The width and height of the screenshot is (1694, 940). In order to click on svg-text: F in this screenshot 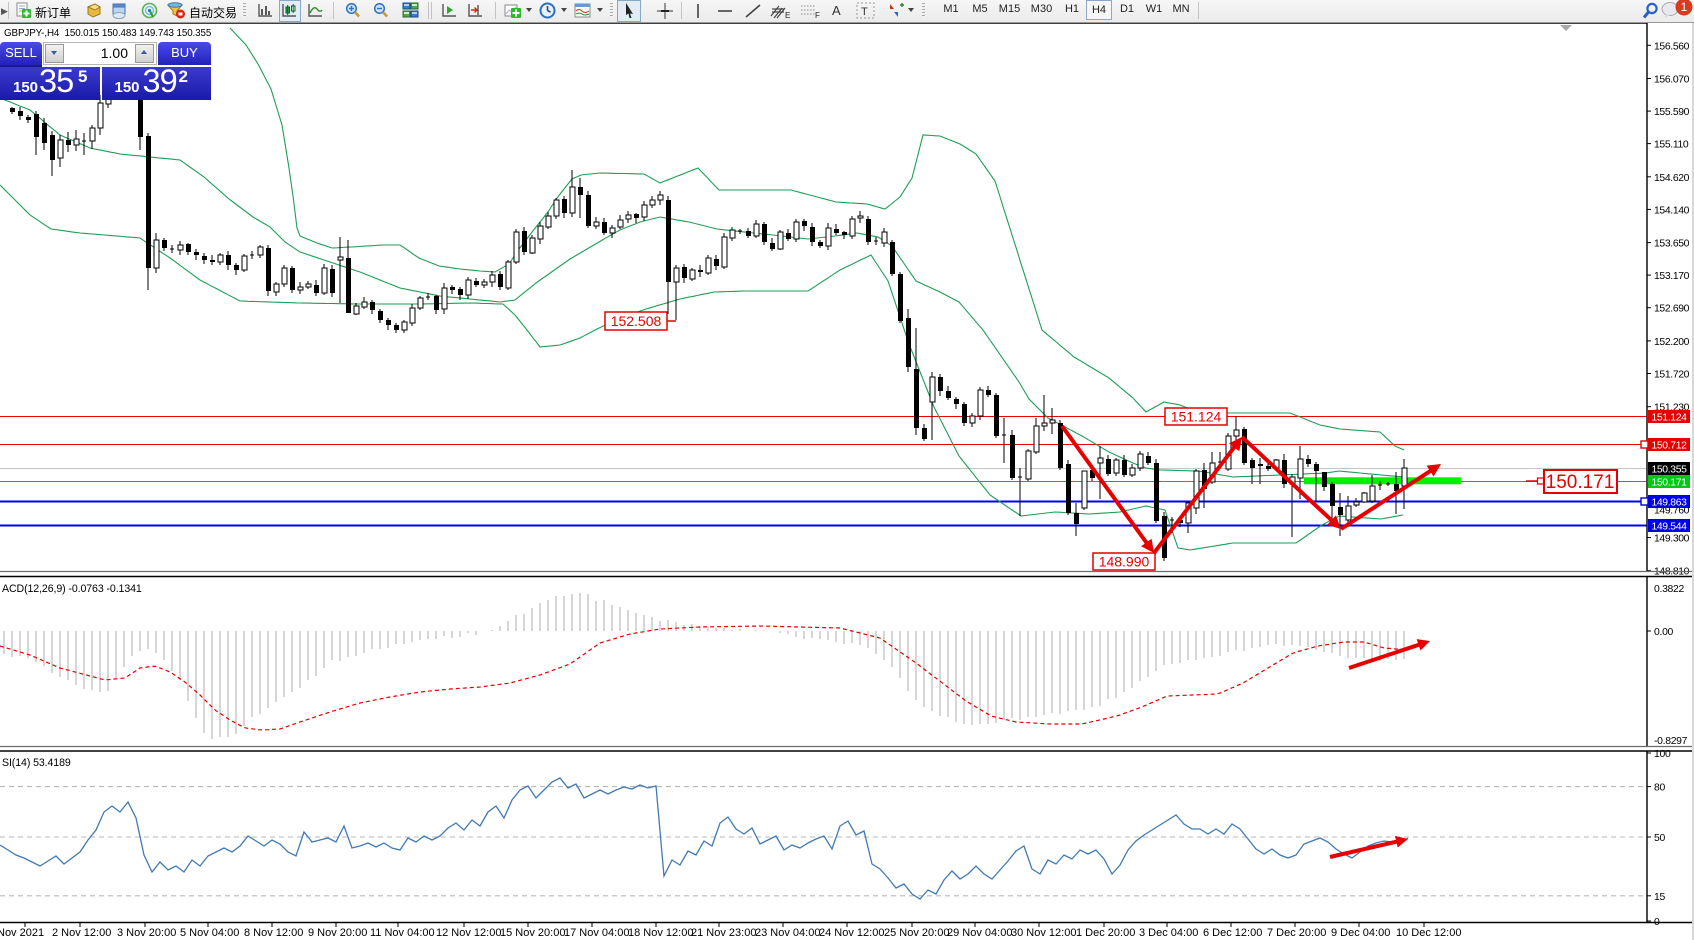, I will do `click(817, 15)`.